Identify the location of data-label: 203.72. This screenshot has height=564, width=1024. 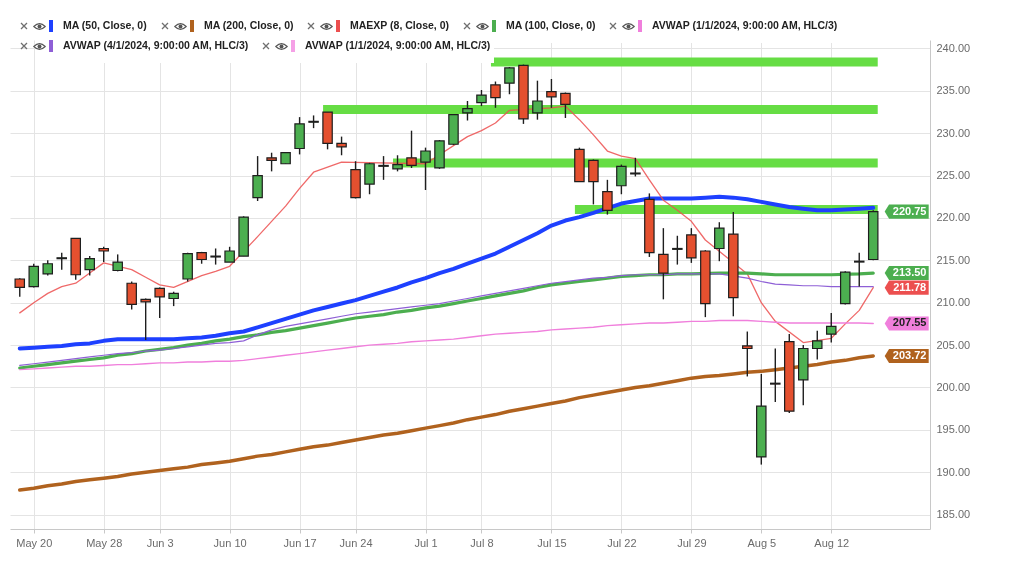
(909, 354).